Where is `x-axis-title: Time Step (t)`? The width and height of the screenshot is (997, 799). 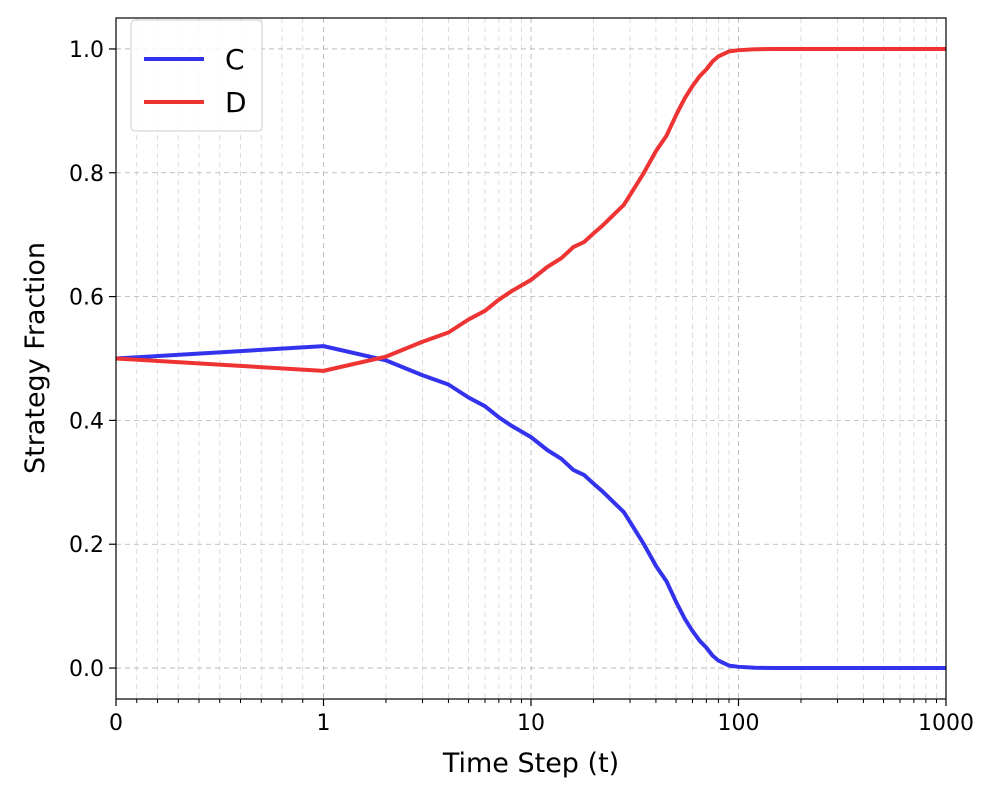 x-axis-title: Time Step (t) is located at coordinates (530, 763).